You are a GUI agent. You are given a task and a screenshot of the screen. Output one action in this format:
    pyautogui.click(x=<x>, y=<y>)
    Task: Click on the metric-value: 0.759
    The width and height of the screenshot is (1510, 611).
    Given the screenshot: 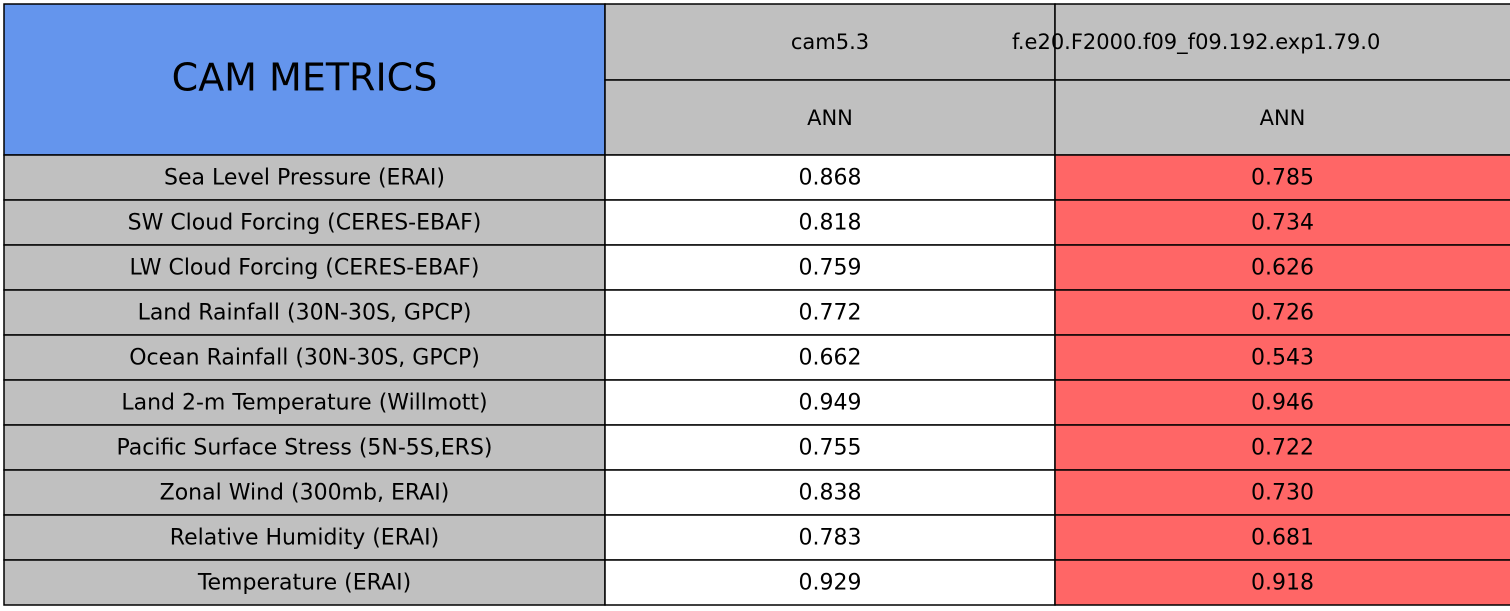 What is the action you would take?
    pyautogui.click(x=830, y=268)
    